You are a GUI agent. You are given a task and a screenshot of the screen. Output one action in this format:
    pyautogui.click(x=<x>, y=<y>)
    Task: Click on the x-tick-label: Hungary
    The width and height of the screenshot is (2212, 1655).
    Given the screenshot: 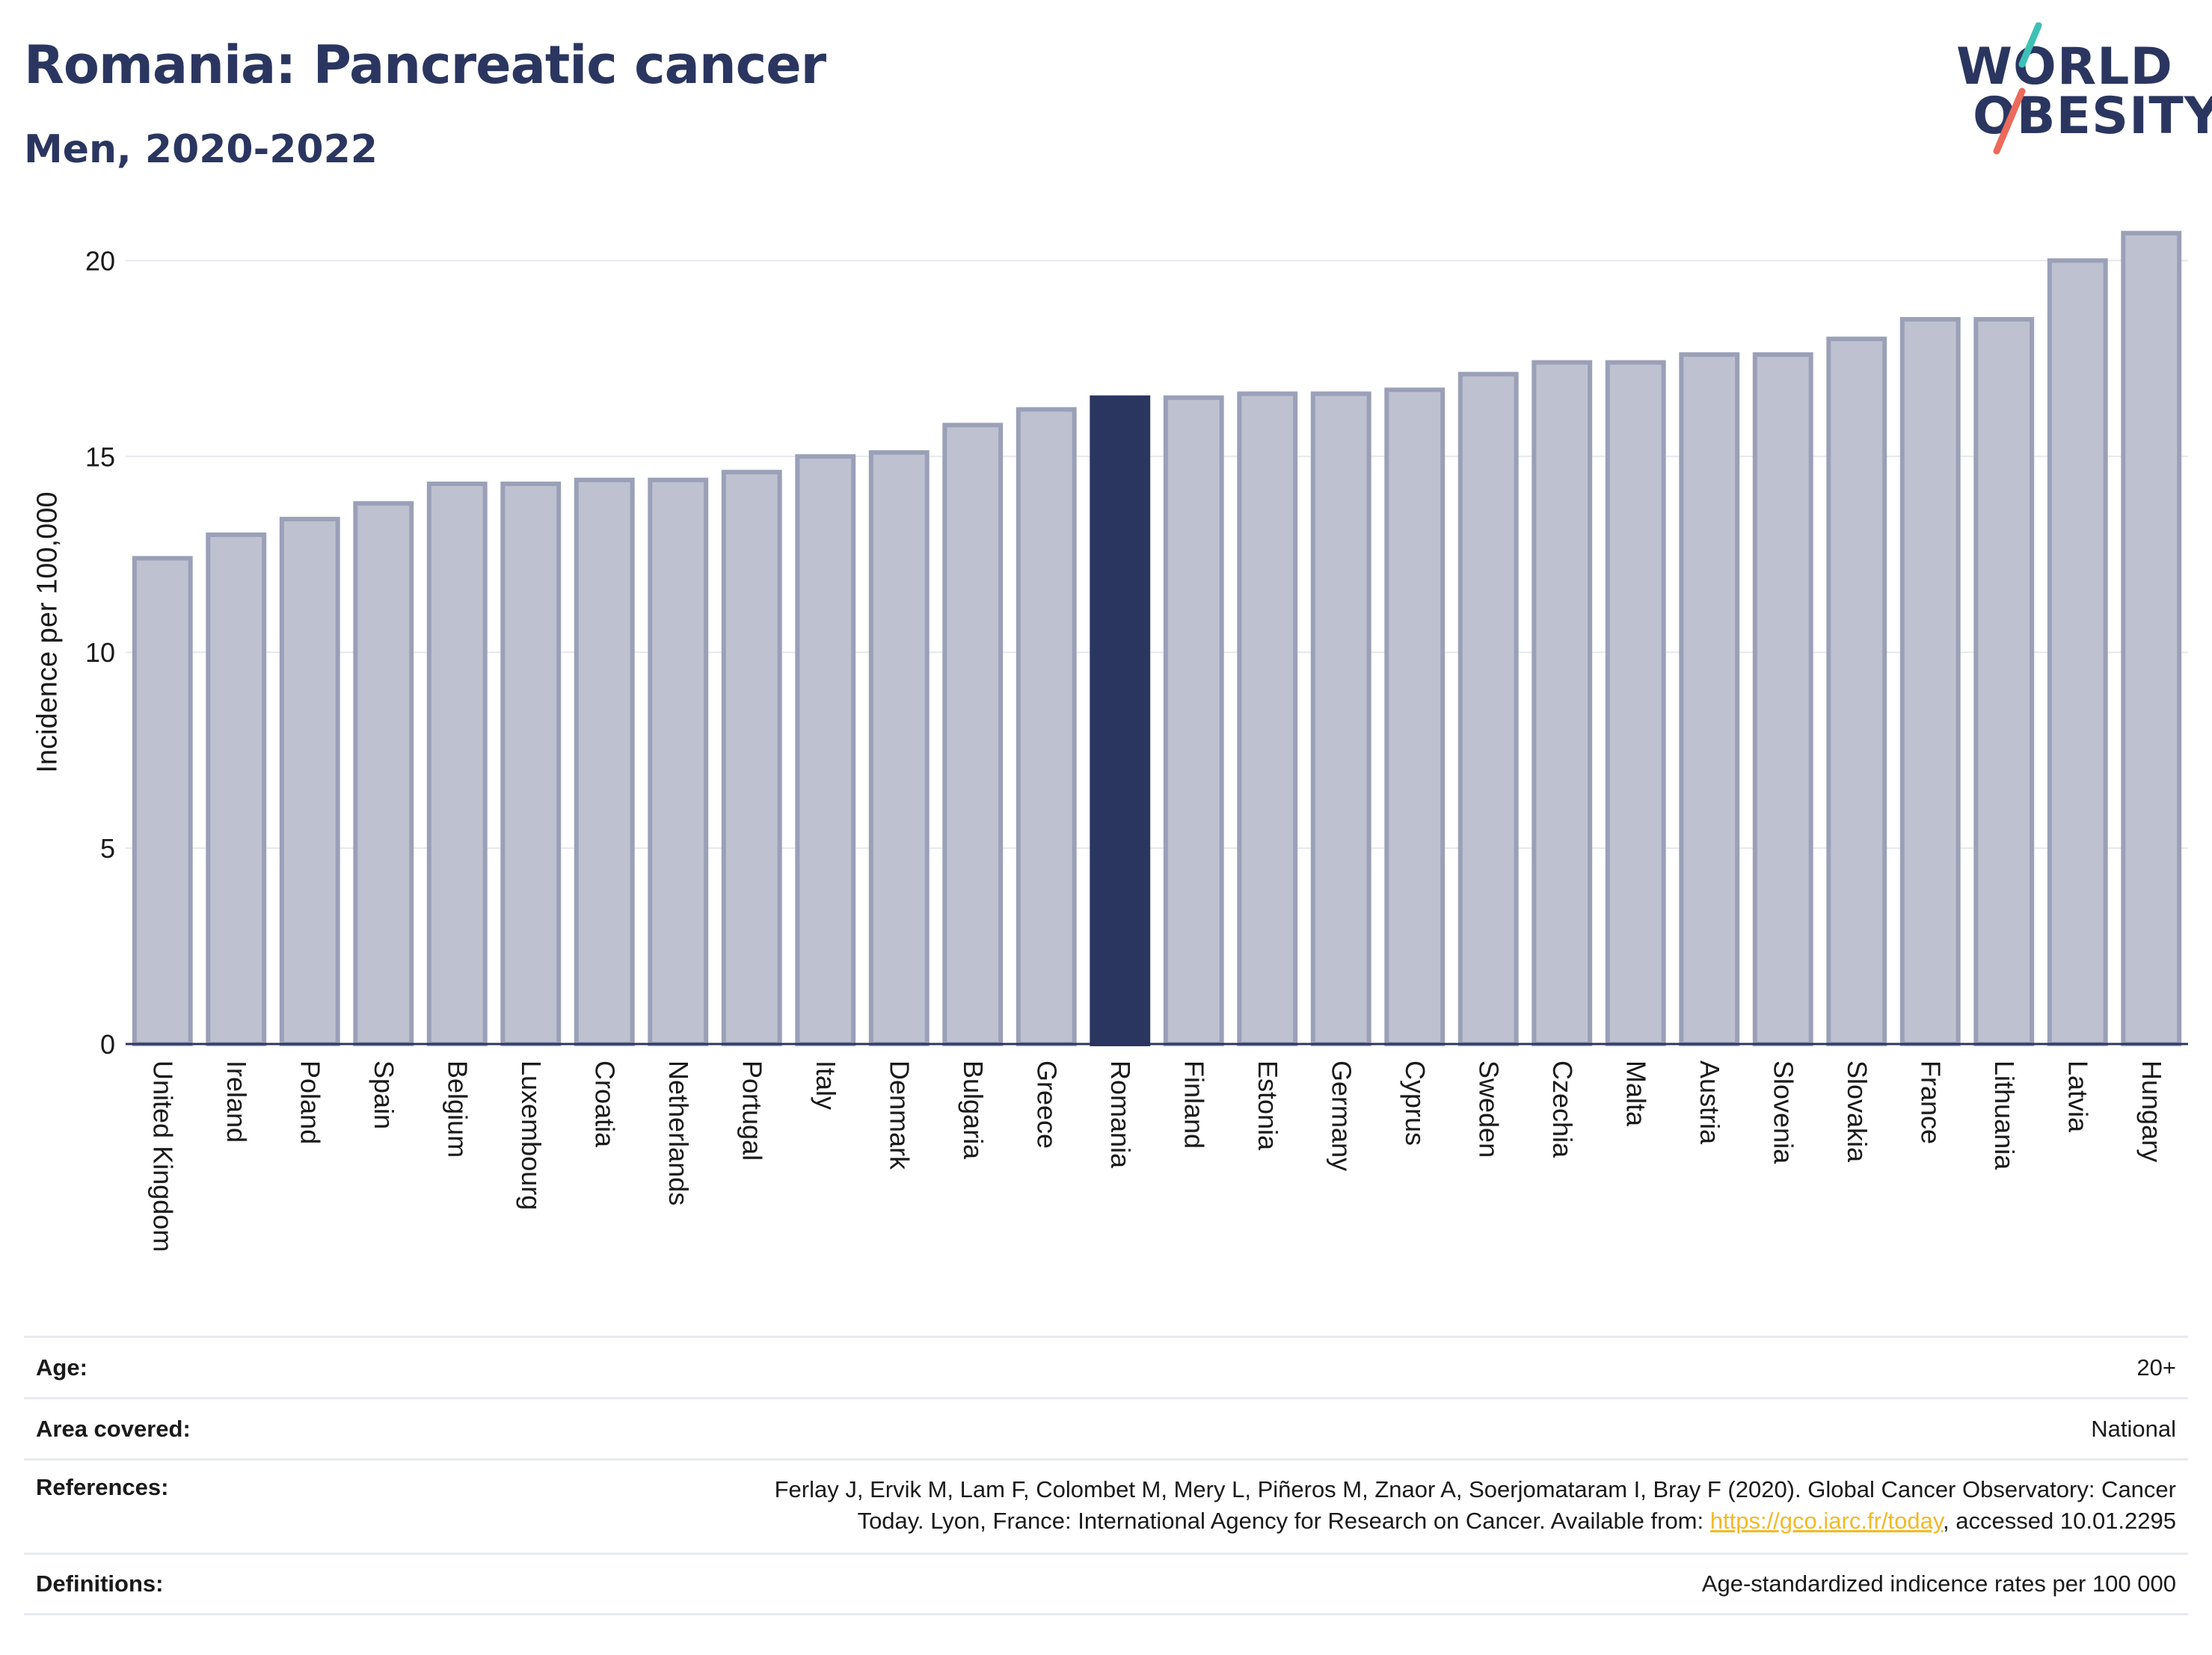 What is the action you would take?
    pyautogui.click(x=2151, y=1111)
    